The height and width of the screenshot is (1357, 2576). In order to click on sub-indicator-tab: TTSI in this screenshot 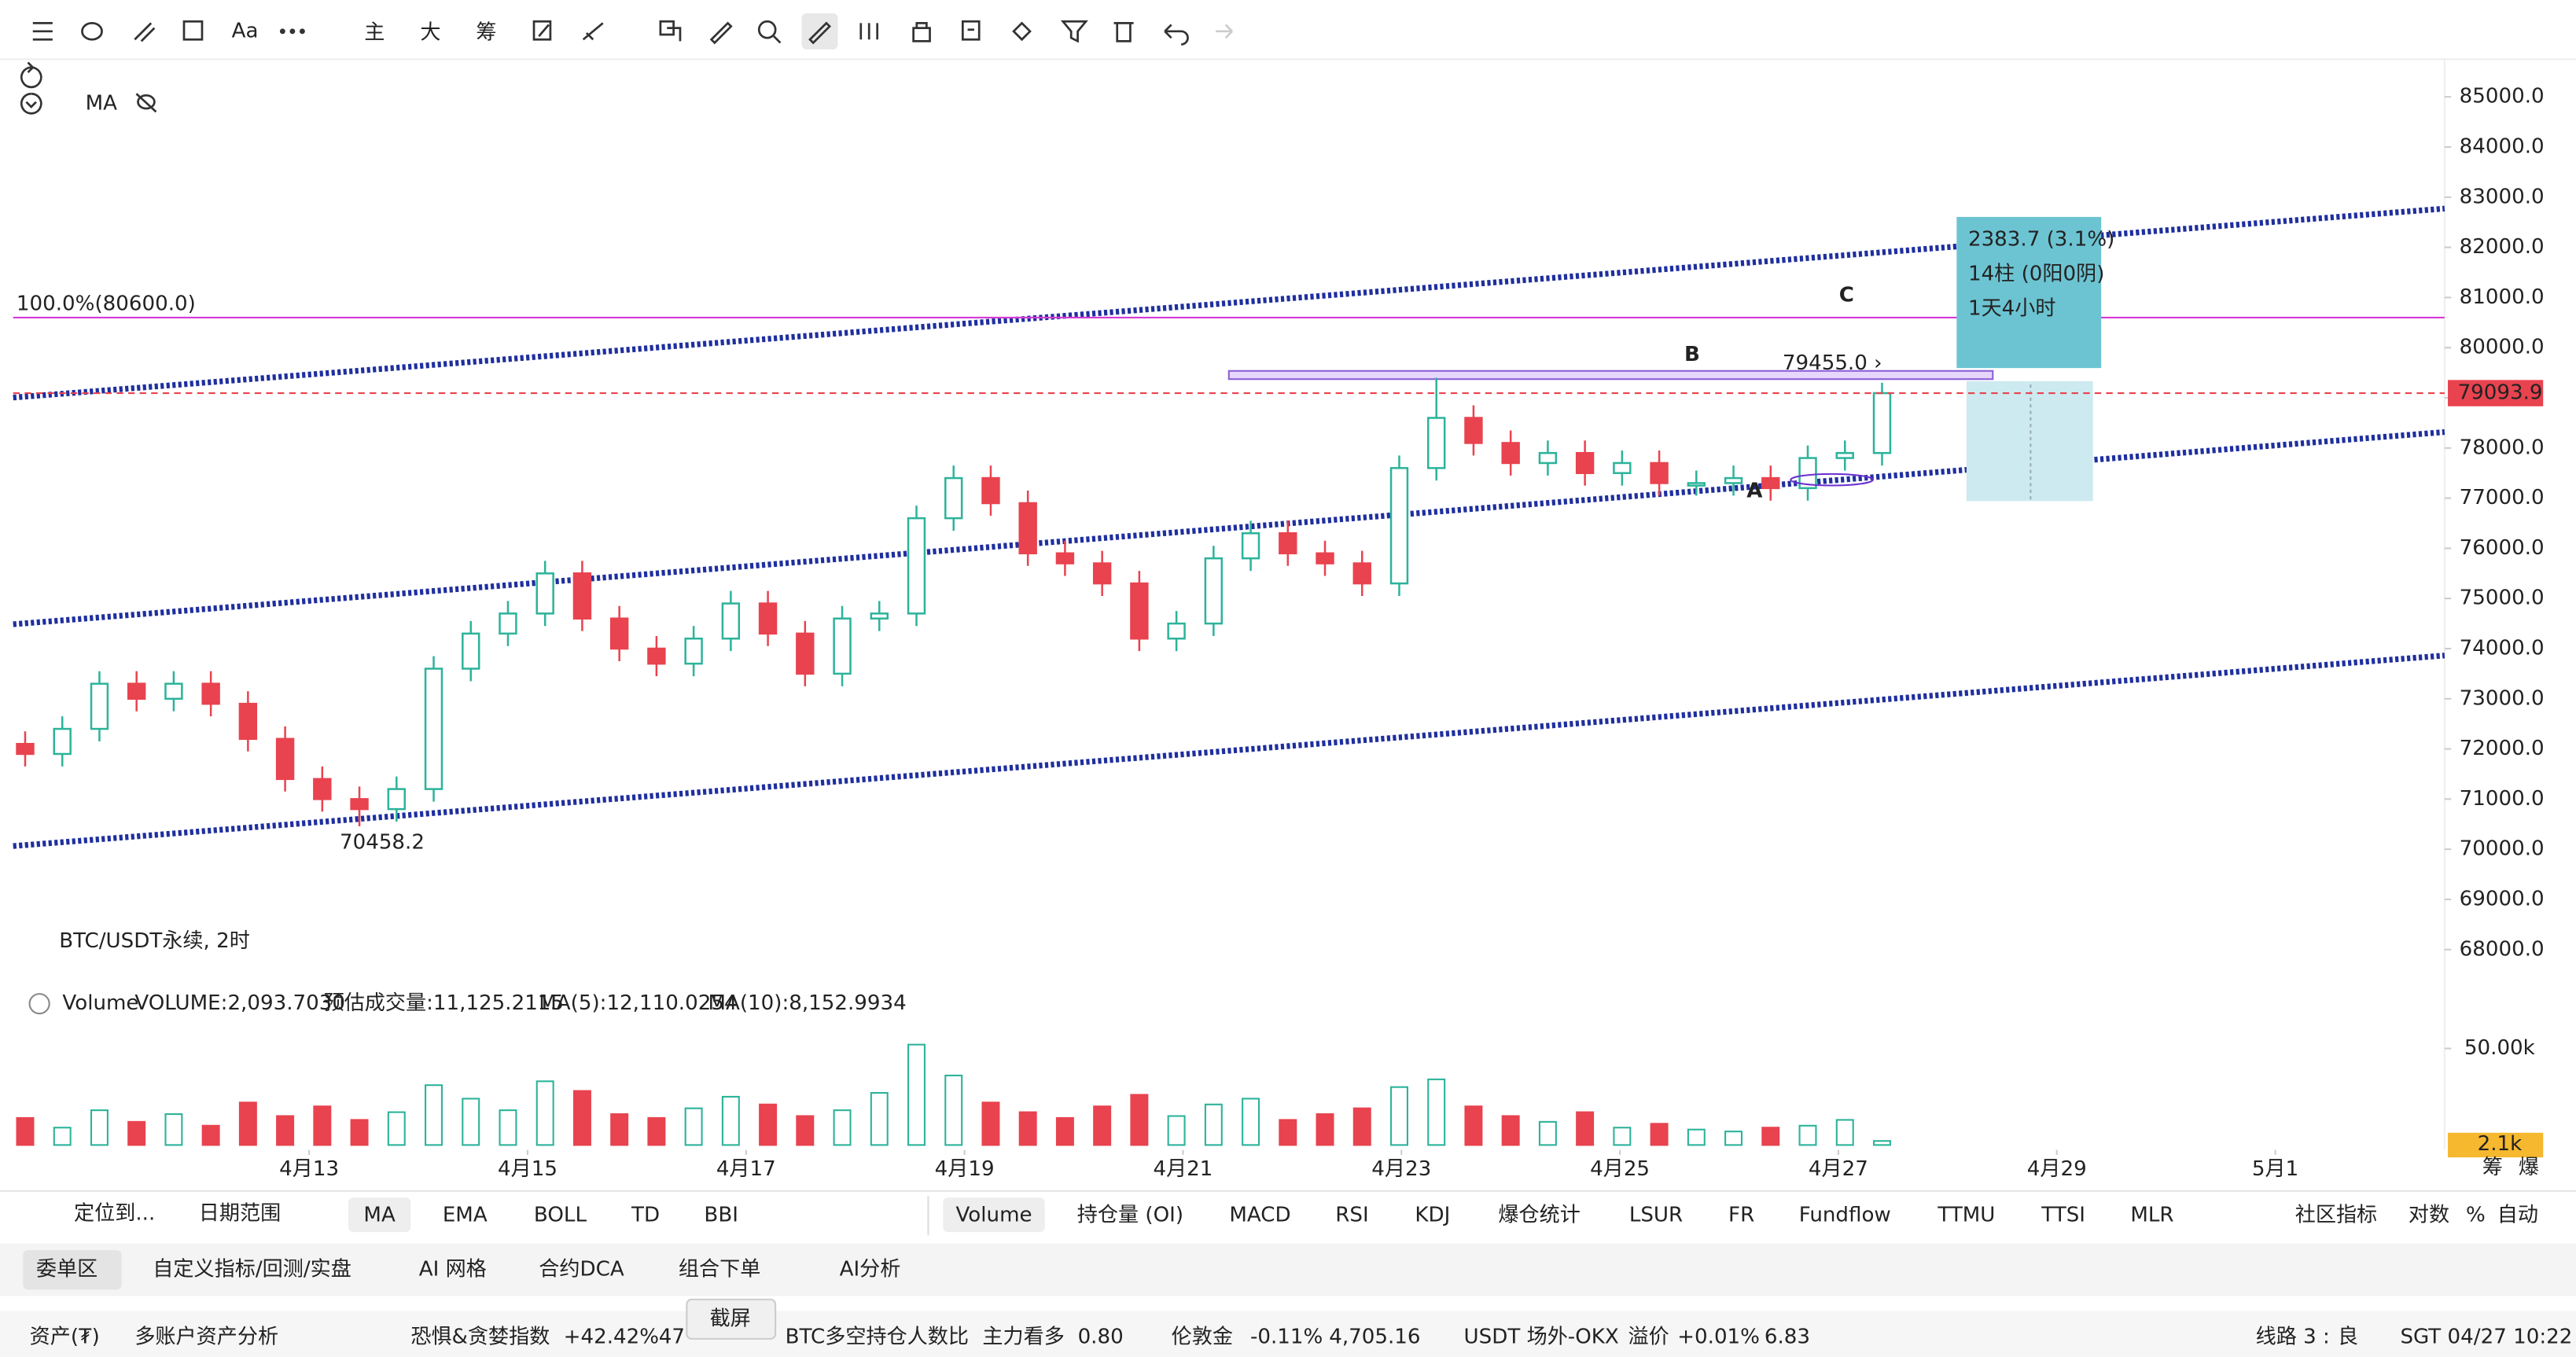, I will do `click(2063, 1216)`.